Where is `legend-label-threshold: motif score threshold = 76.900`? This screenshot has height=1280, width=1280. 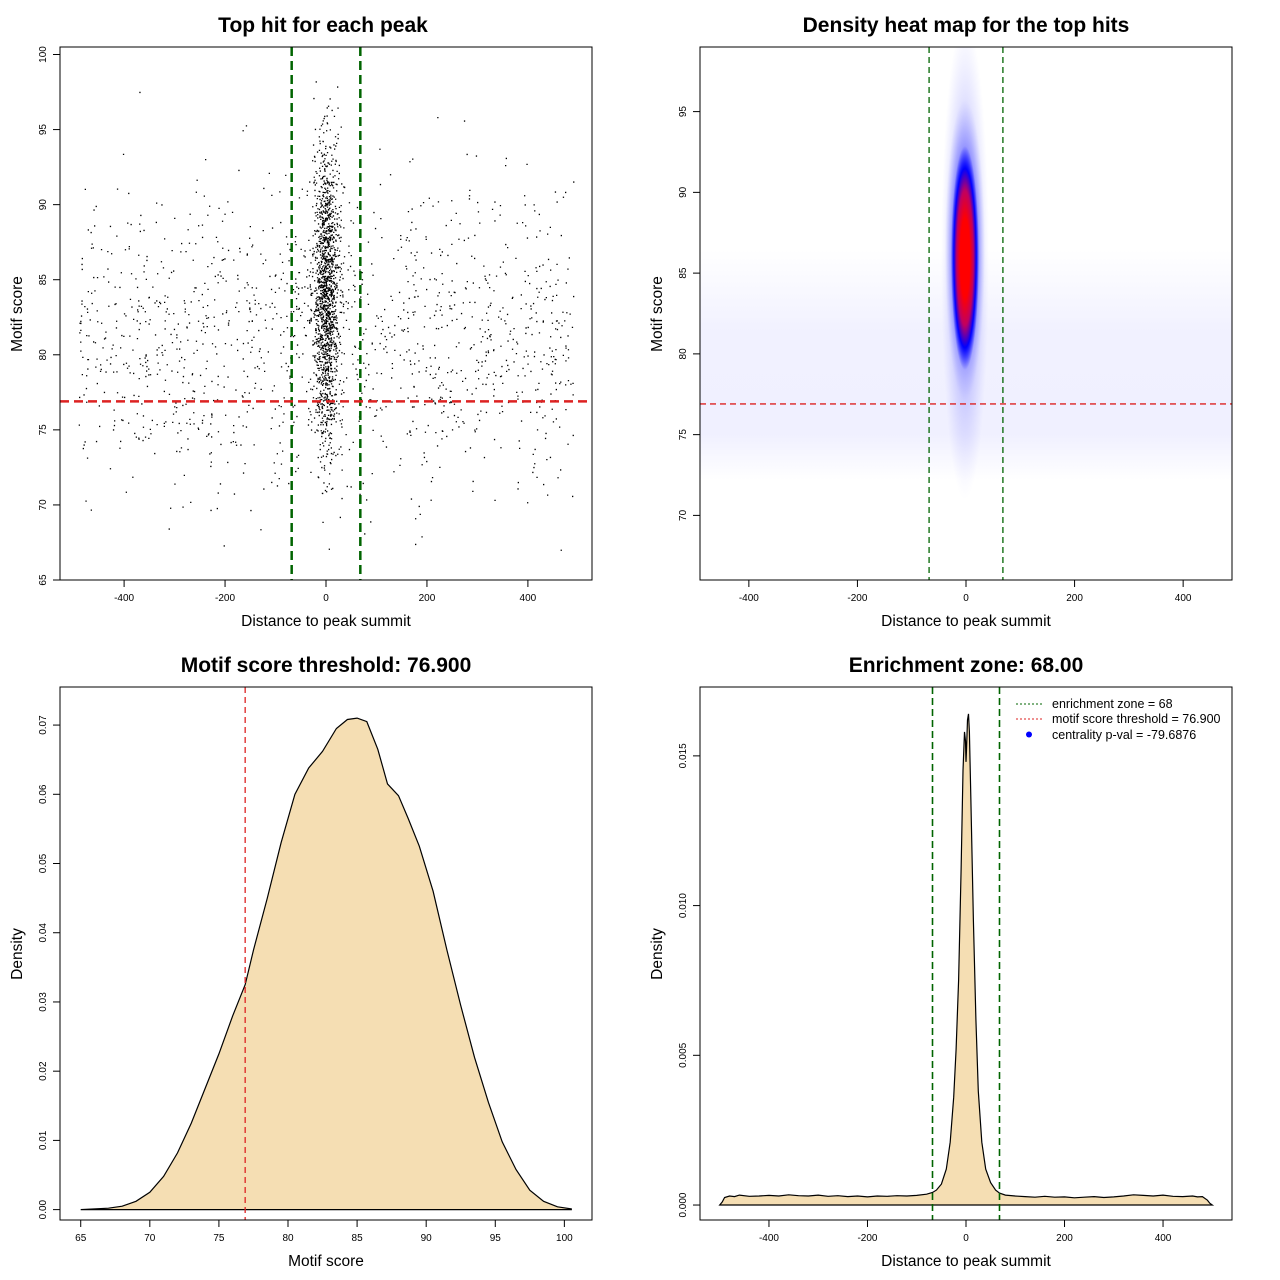 legend-label-threshold: motif score threshold = 76.900 is located at coordinates (1136, 719).